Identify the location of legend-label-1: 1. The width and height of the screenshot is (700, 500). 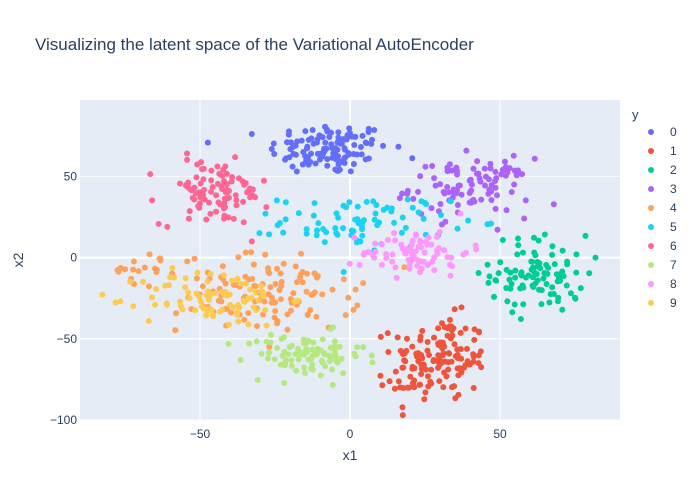
(673, 151).